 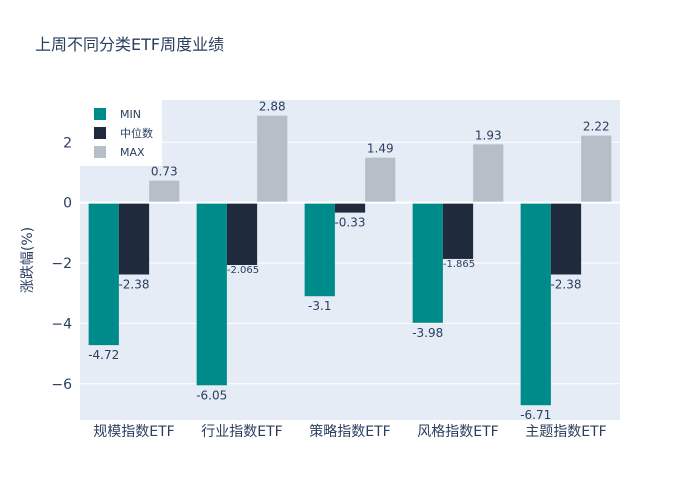 I want to click on y-tick-label: −4, so click(x=61, y=324).